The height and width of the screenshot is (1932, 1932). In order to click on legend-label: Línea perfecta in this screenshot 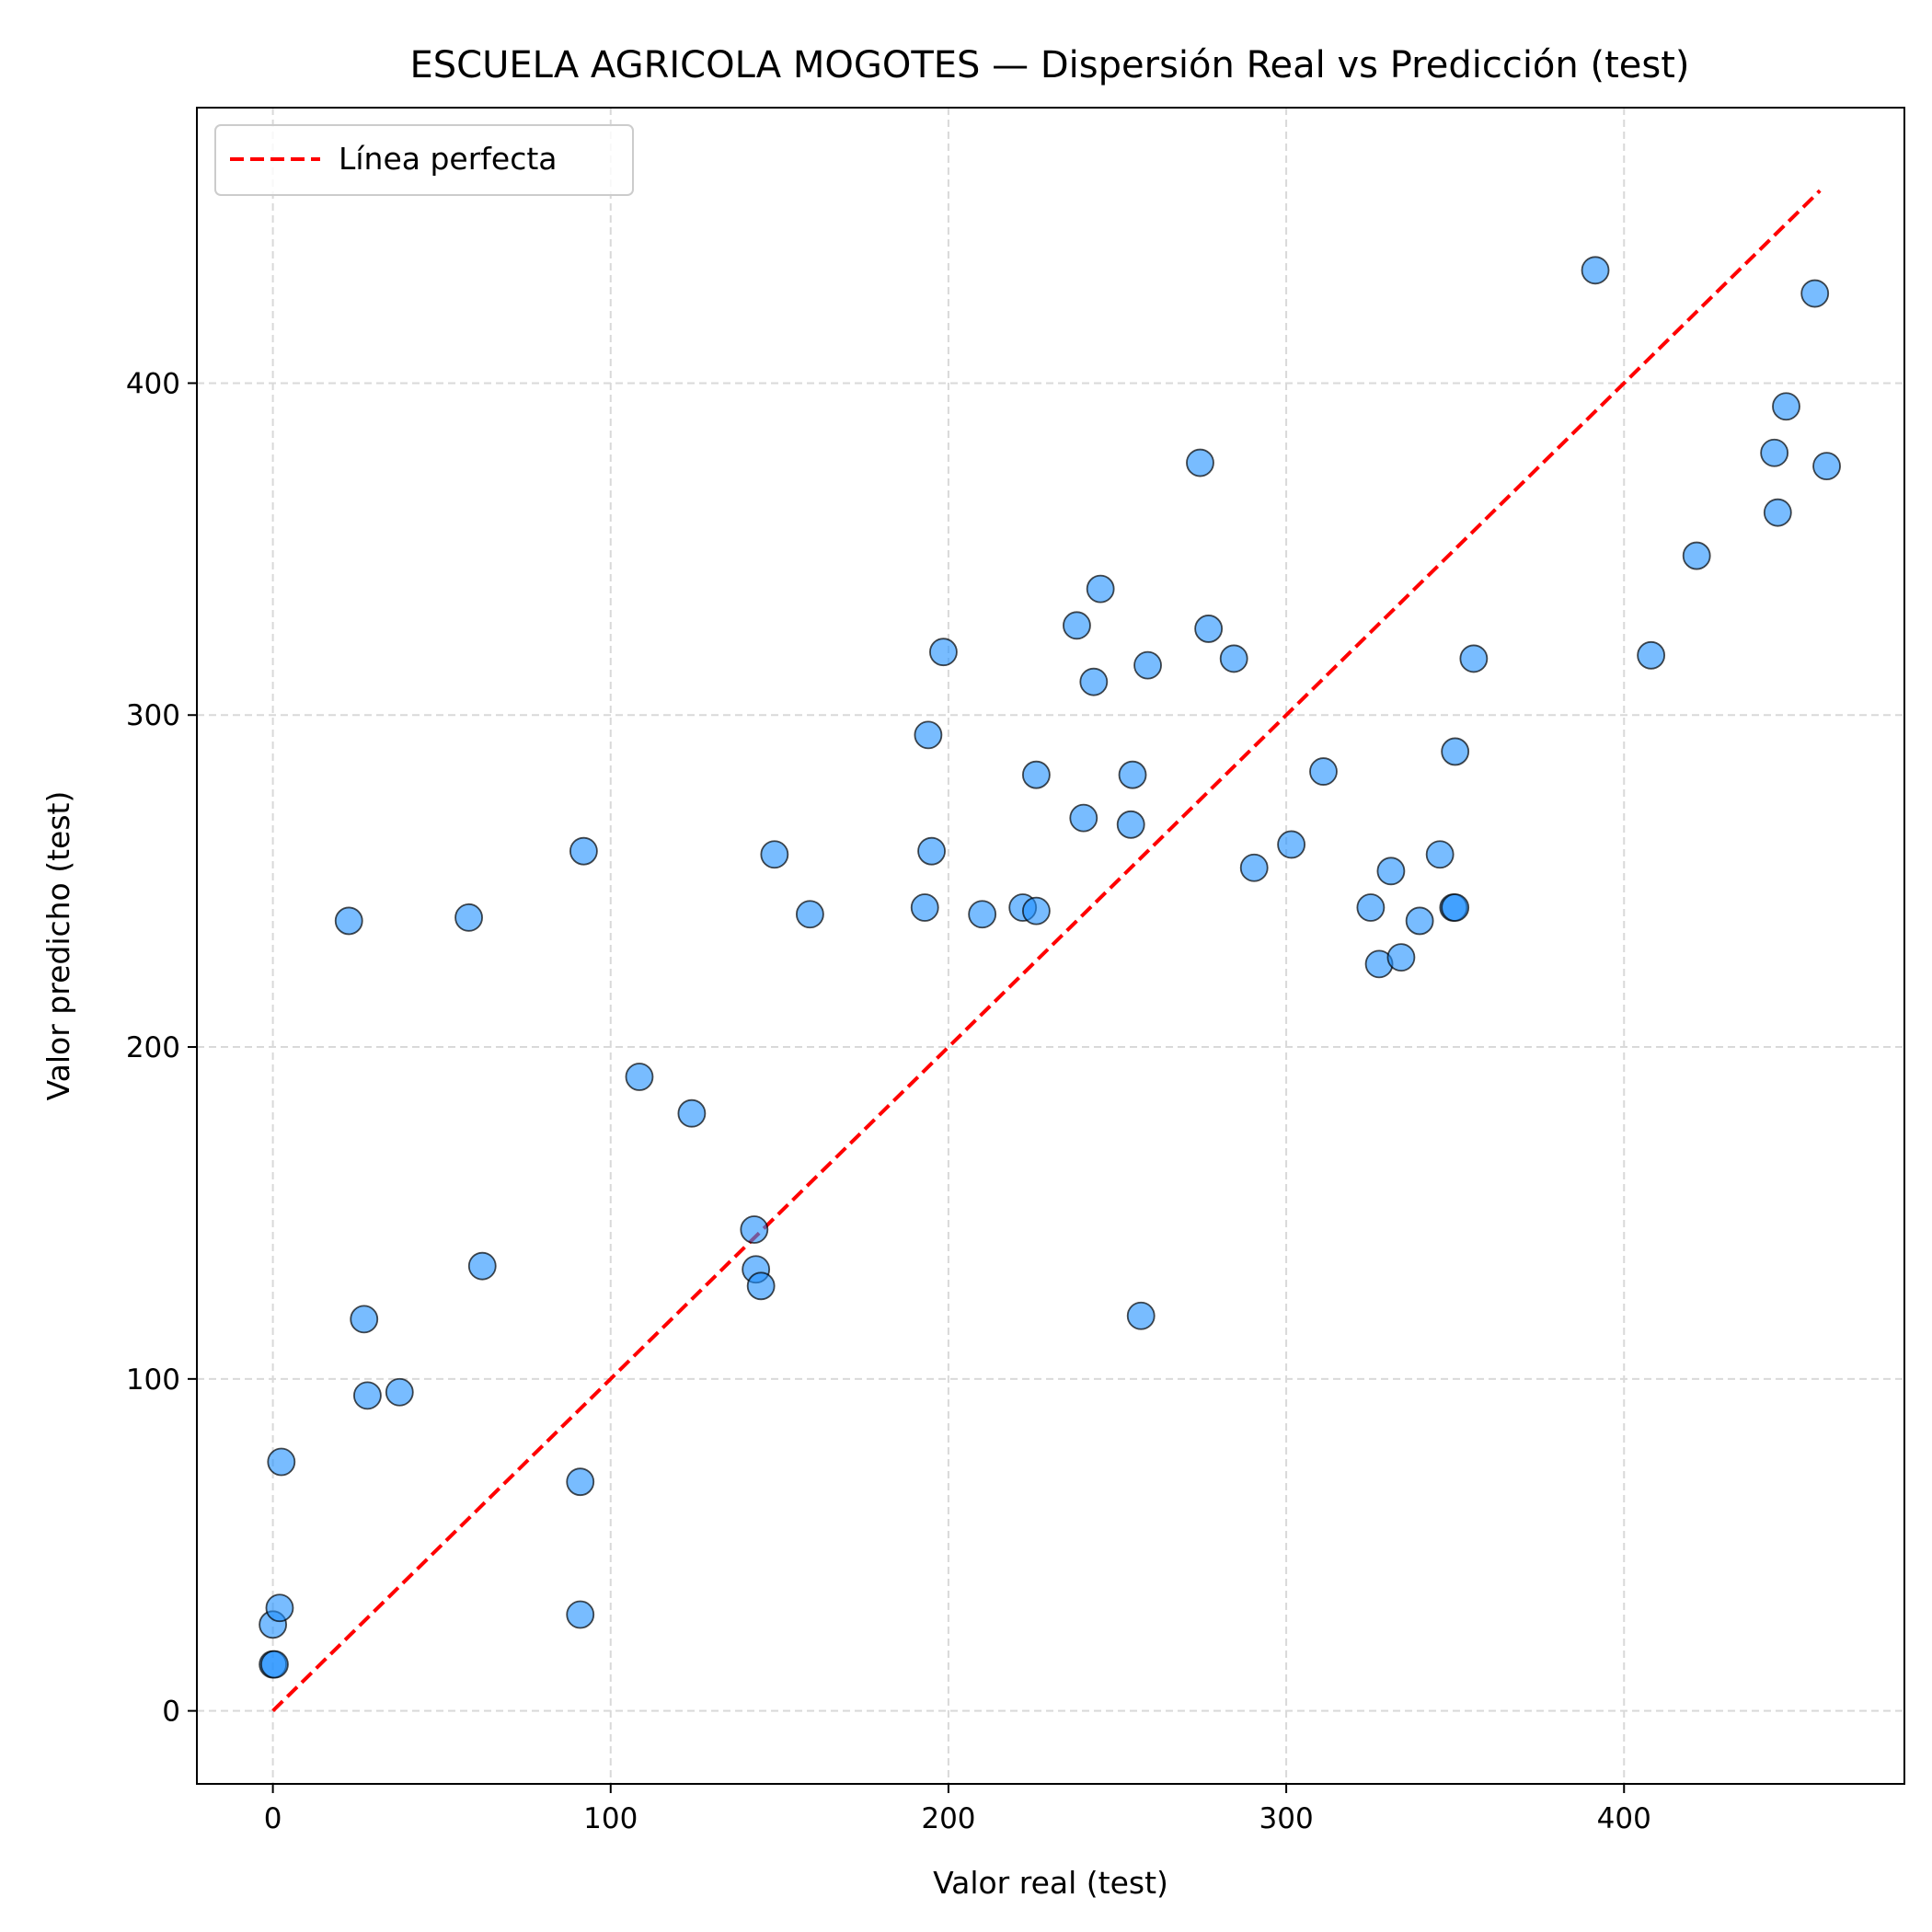, I will do `click(448, 159)`.